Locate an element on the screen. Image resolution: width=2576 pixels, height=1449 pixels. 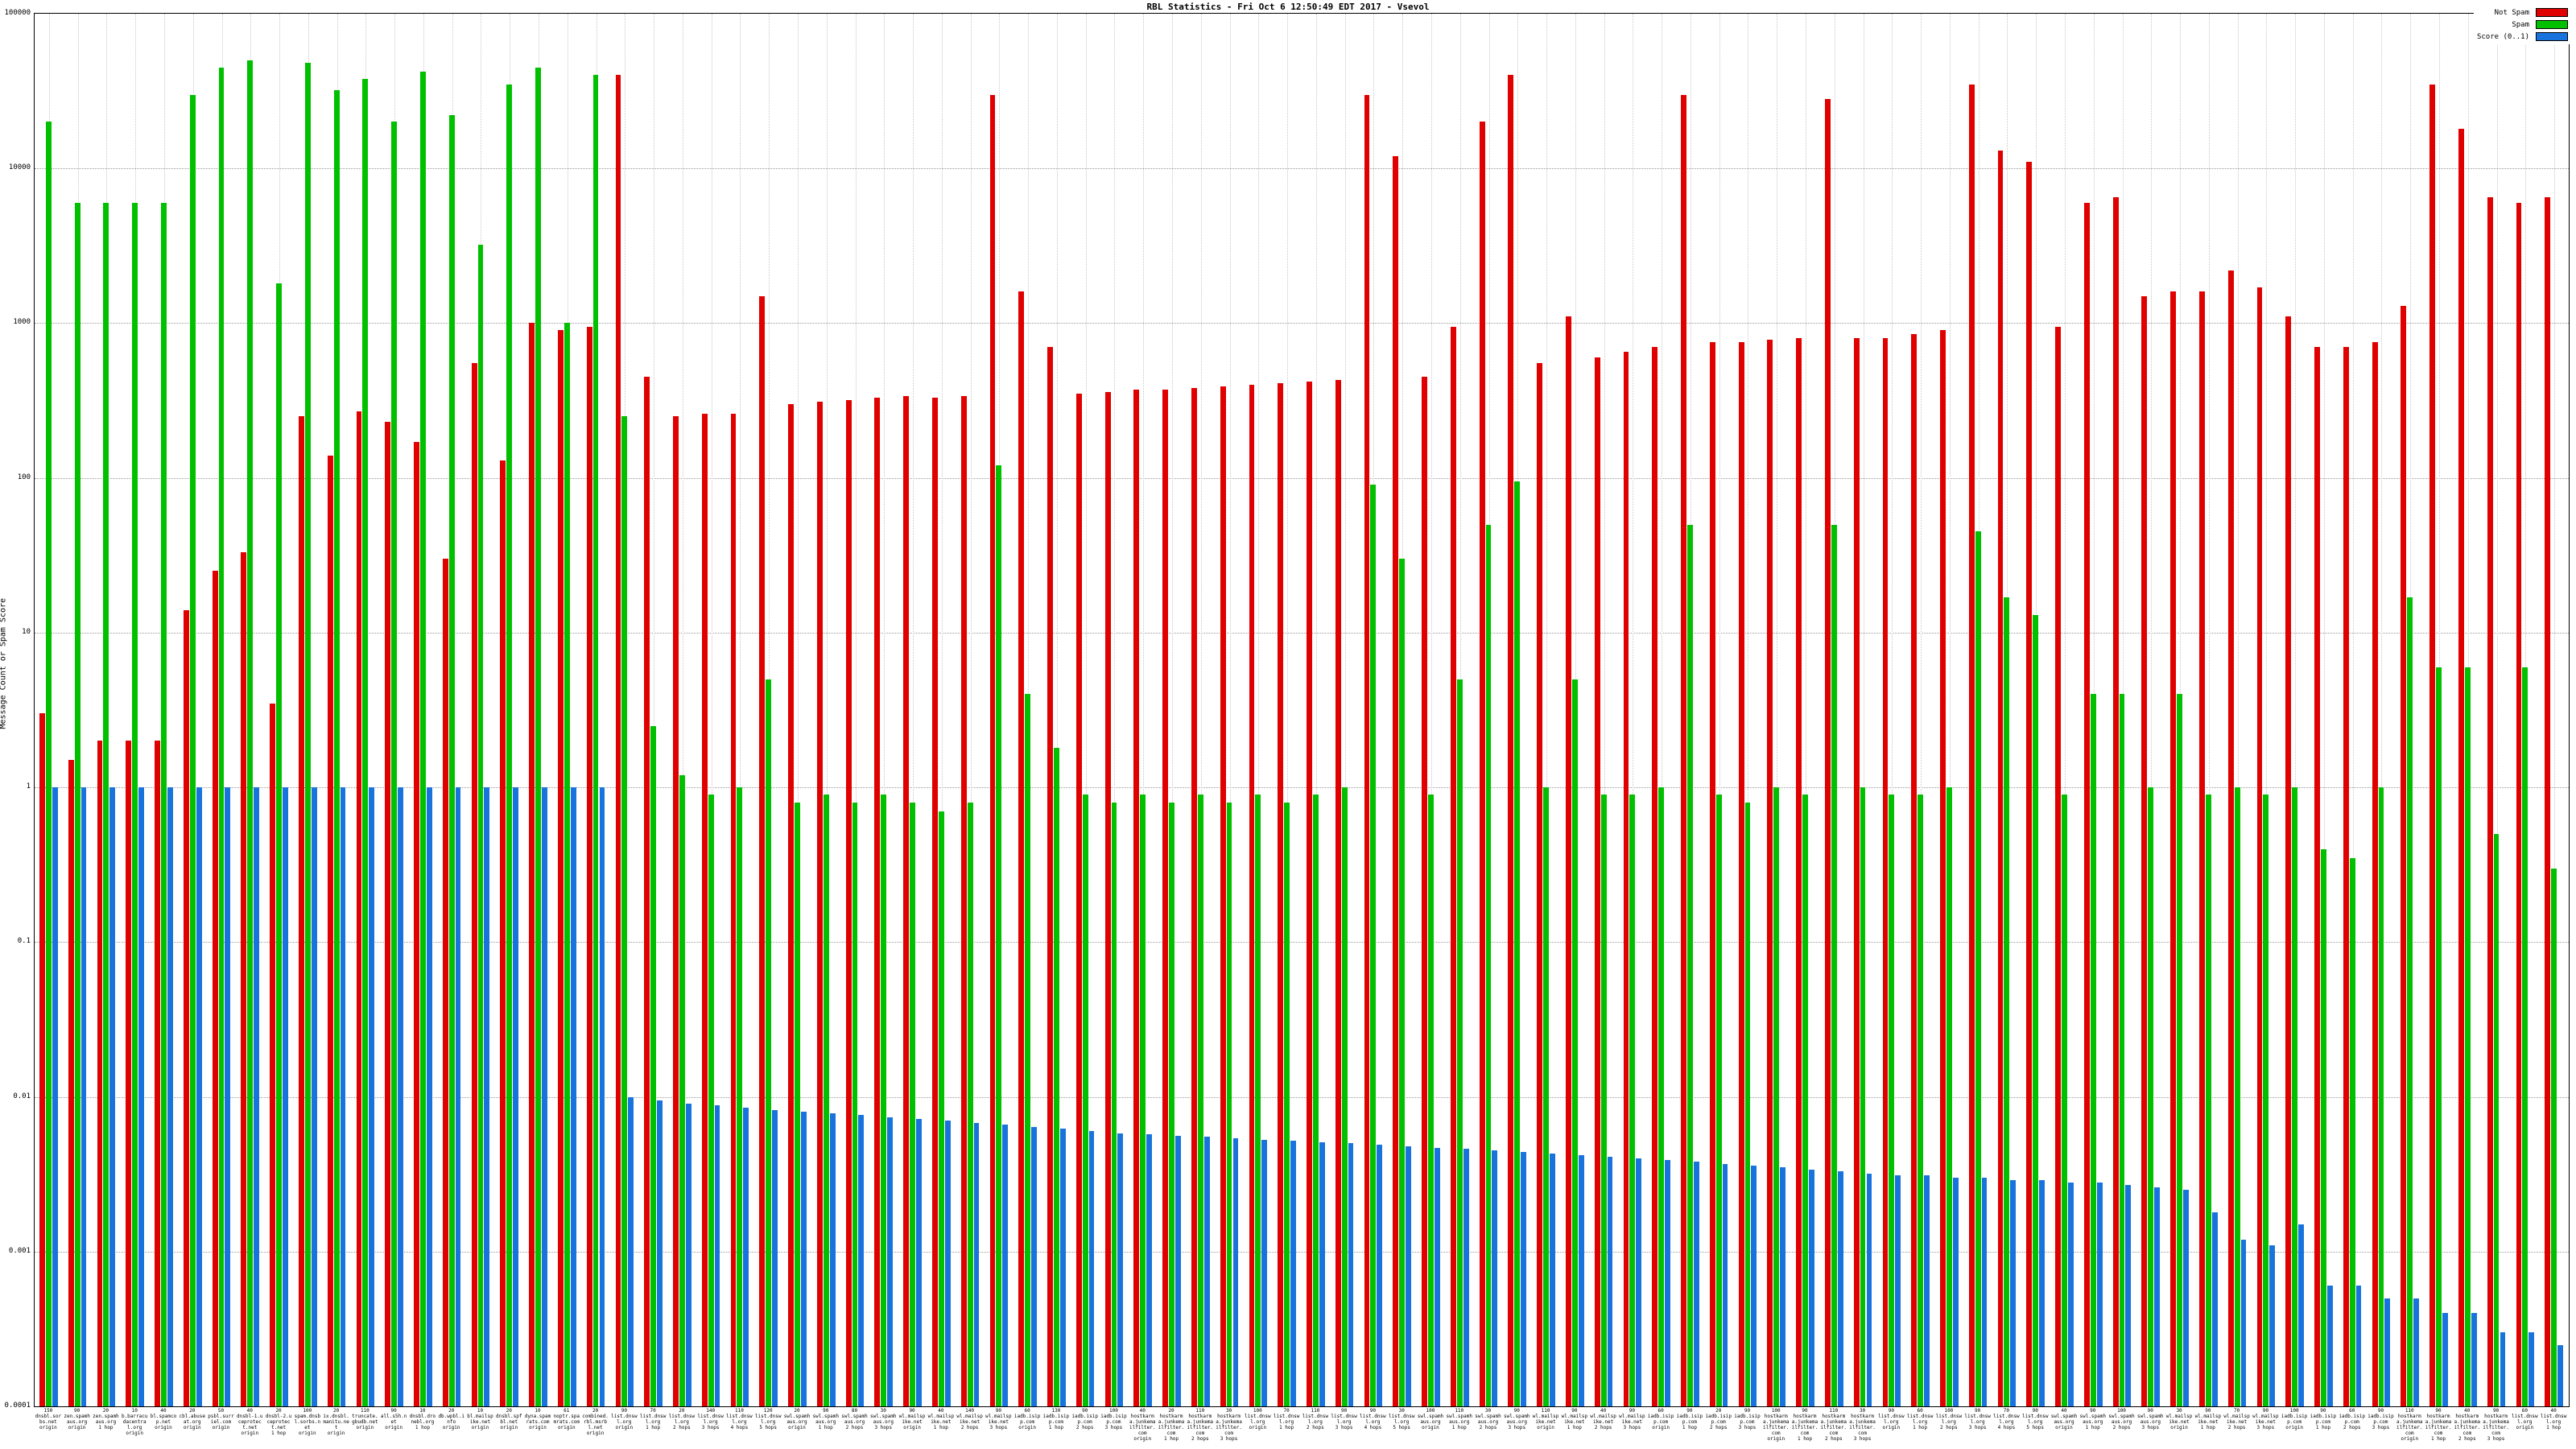
x-tick-label: 40 swl.spamhaus.org origin is located at coordinates (2064, 1419).